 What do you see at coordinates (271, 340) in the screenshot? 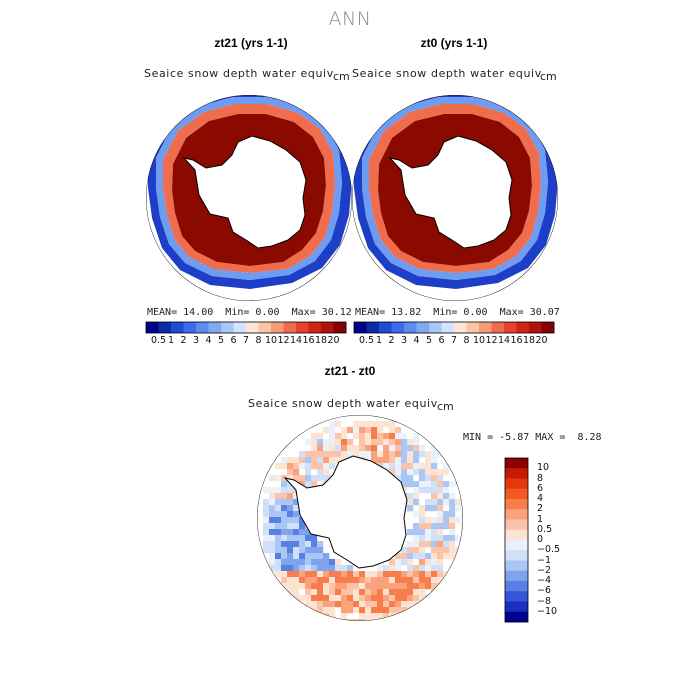
I see `colorbar-tick-label: 10` at bounding box center [271, 340].